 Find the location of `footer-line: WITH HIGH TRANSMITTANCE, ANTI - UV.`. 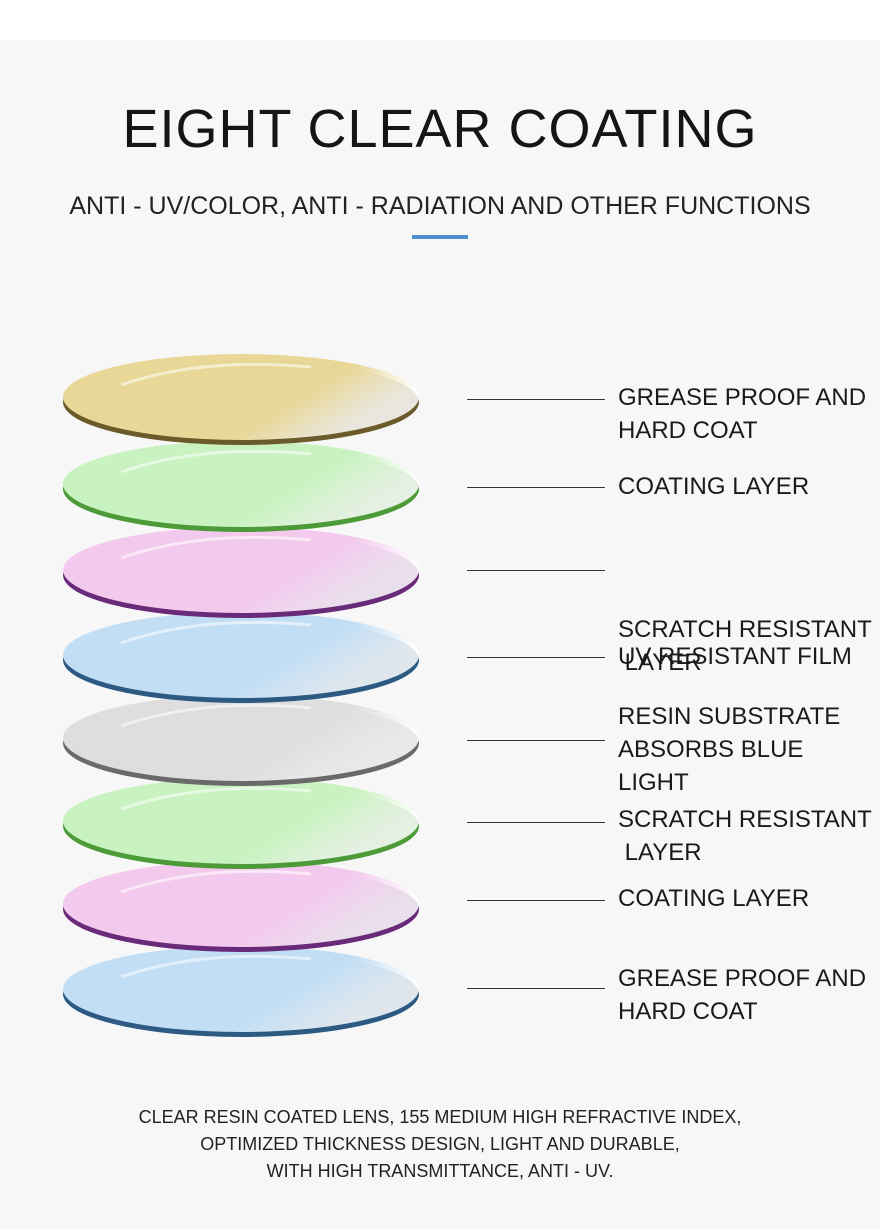

footer-line: WITH HIGH TRANSMITTANCE, ANTI - UV. is located at coordinates (440, 1171).